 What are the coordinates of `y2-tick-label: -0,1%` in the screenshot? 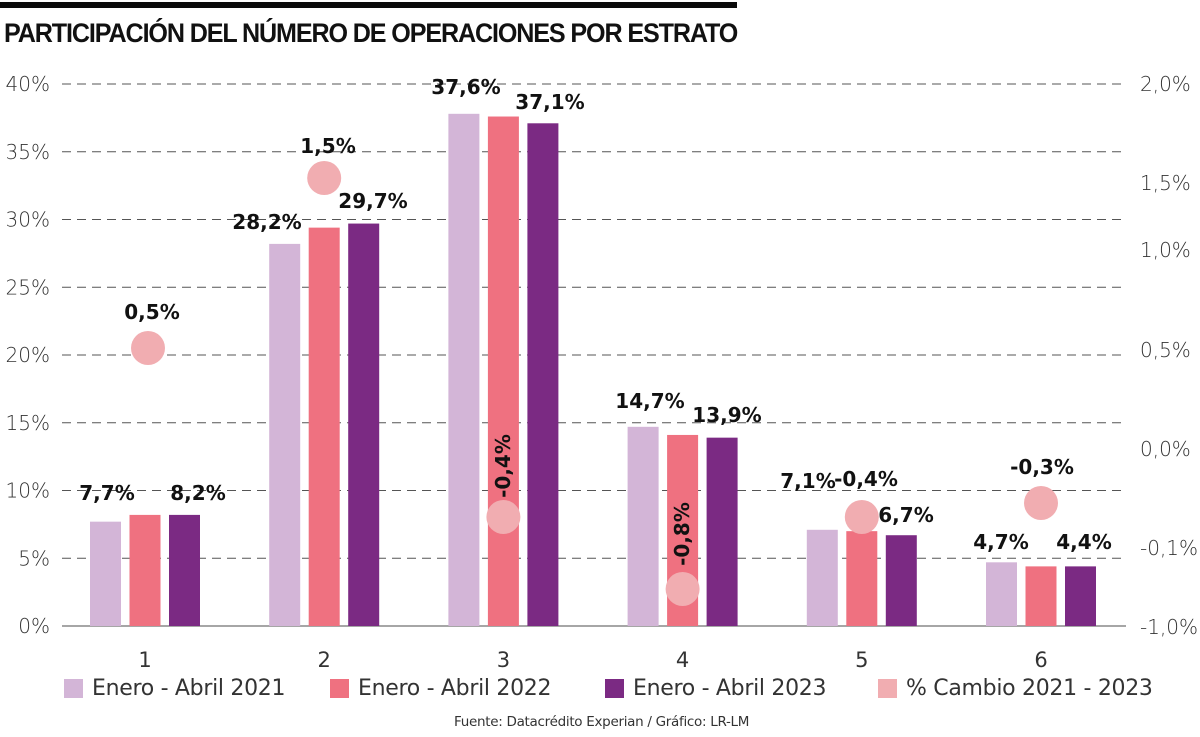 It's located at (1169, 548).